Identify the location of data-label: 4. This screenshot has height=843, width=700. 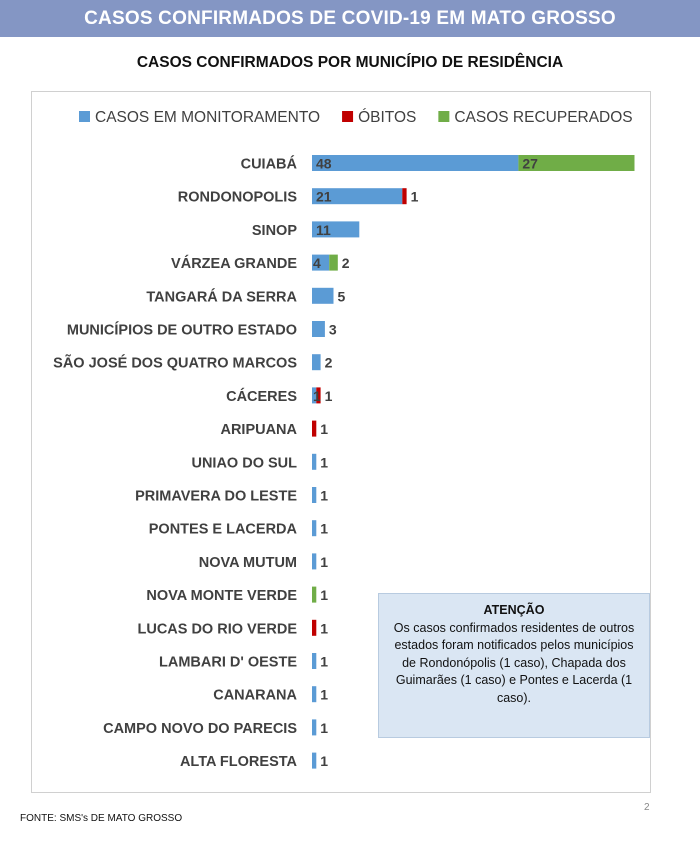
(317, 263).